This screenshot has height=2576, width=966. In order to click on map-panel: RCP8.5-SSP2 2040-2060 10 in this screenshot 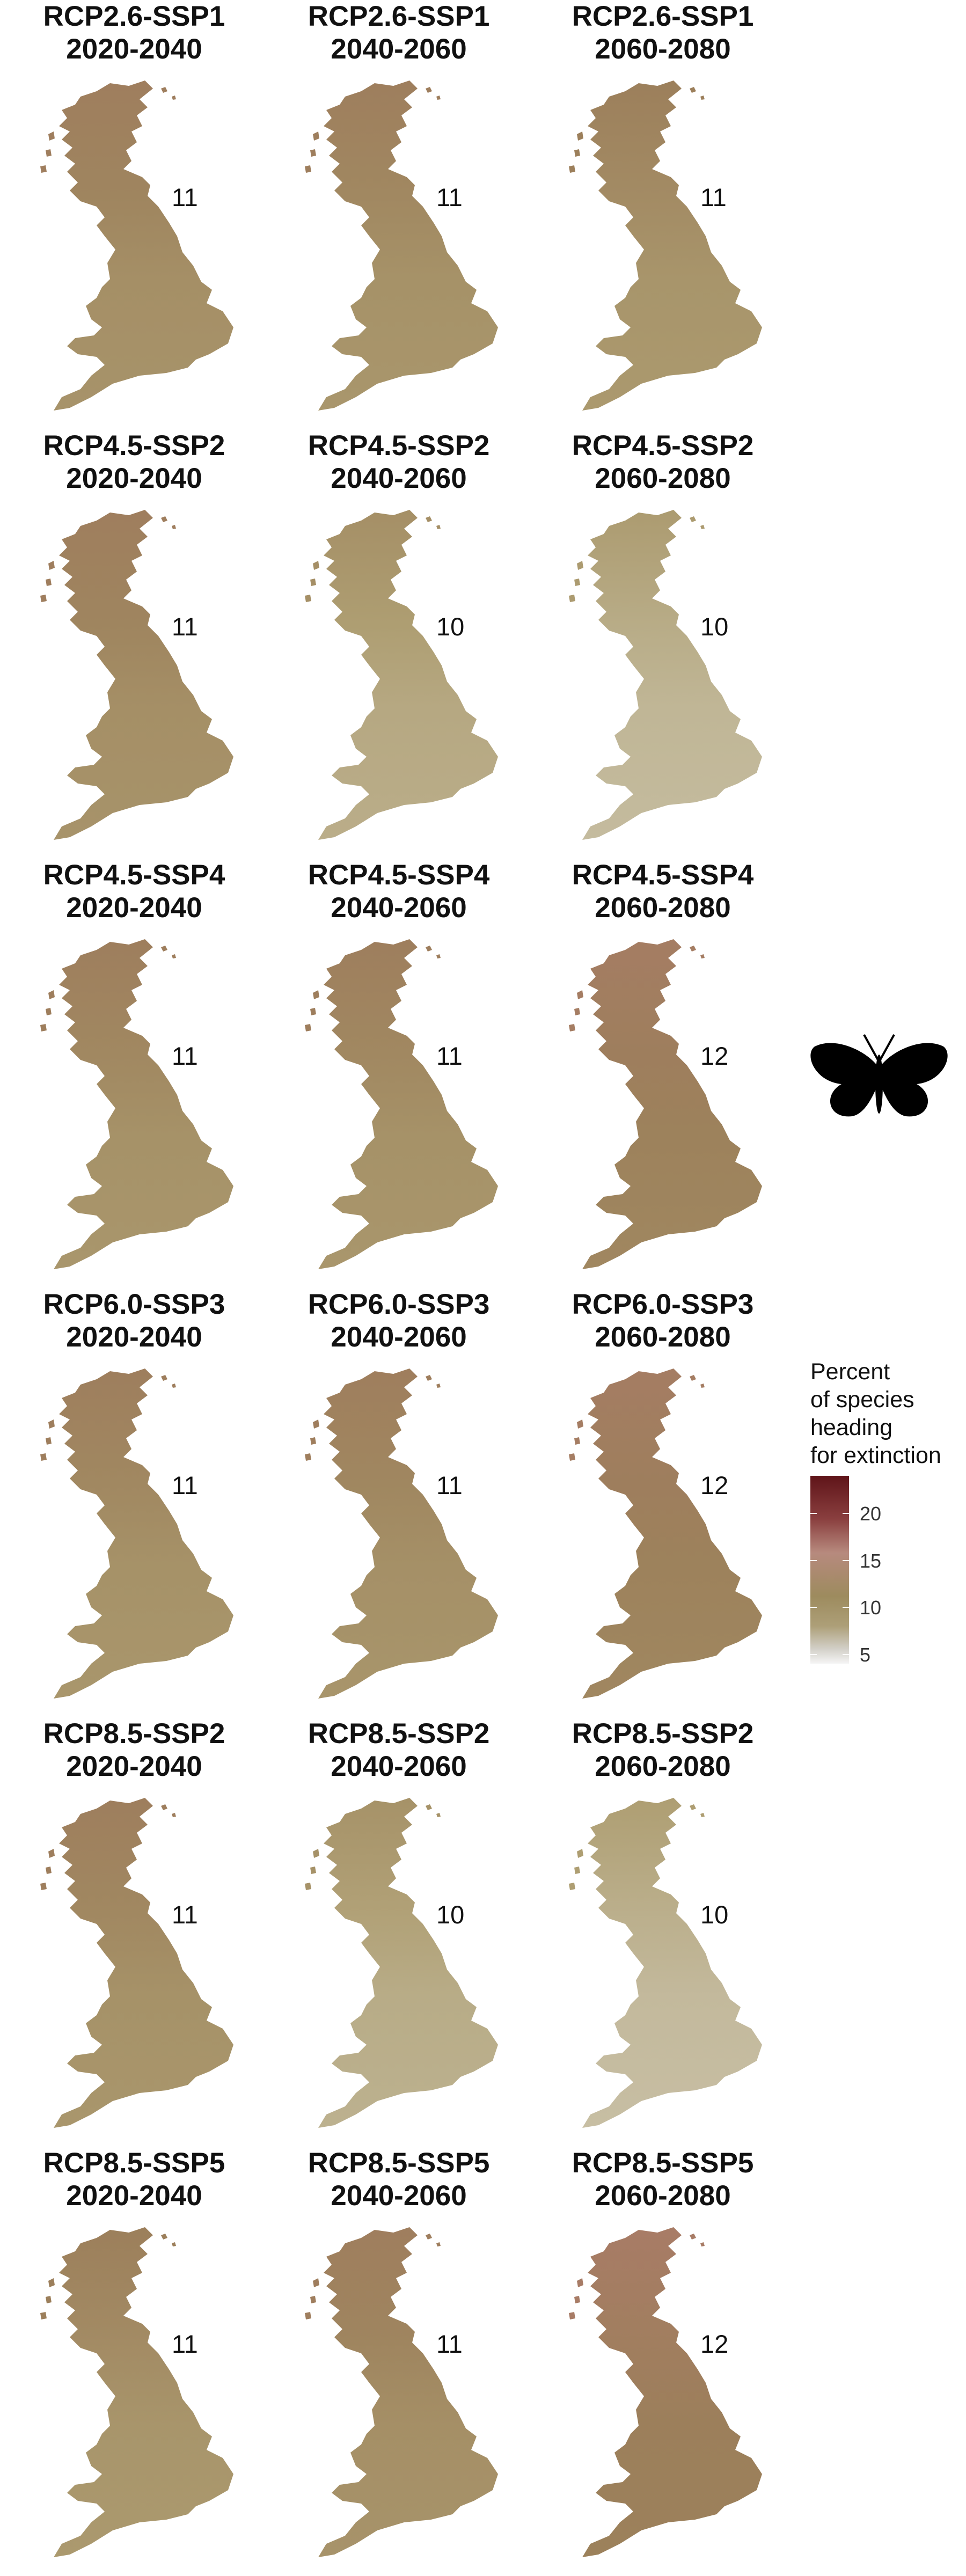, I will do `click(399, 1932)`.